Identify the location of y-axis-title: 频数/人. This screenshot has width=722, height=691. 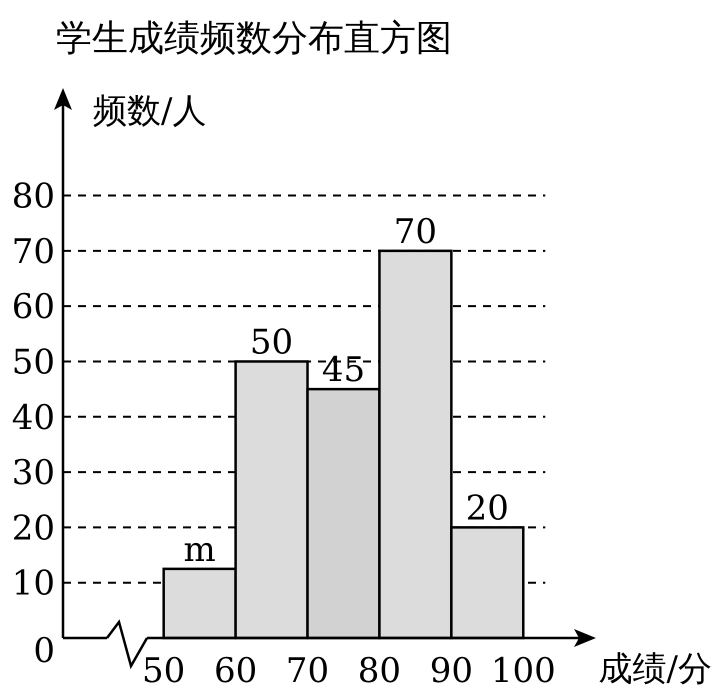
(149, 111).